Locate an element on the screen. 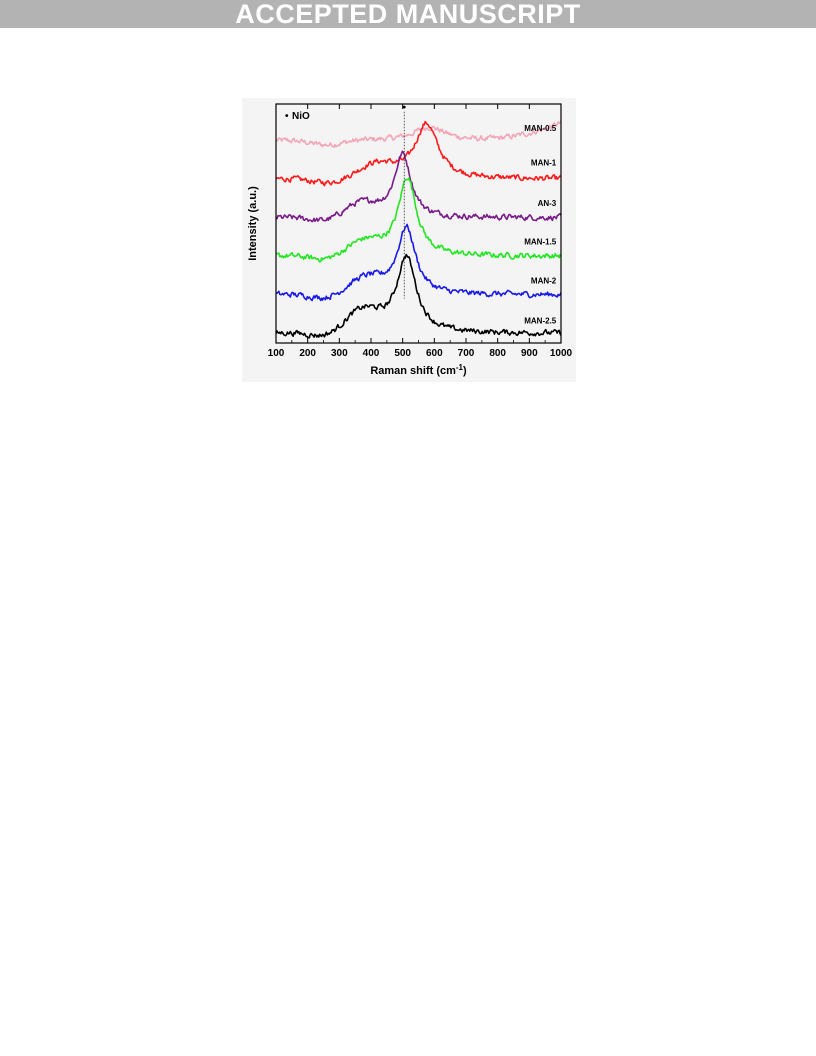 This screenshot has height=1056, width=816. x-tick-label-300: 300 is located at coordinates (339, 353).